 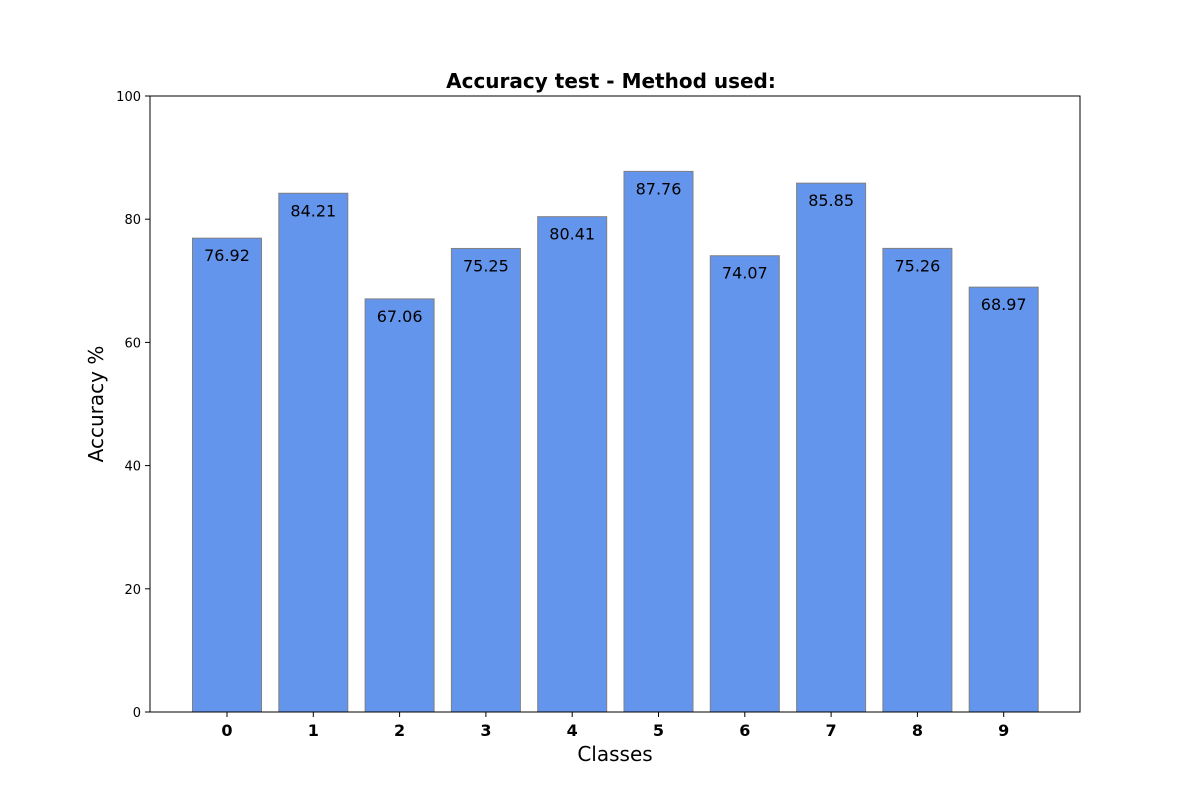 What do you see at coordinates (745, 273) in the screenshot?
I see `bar-value-label: 74.07` at bounding box center [745, 273].